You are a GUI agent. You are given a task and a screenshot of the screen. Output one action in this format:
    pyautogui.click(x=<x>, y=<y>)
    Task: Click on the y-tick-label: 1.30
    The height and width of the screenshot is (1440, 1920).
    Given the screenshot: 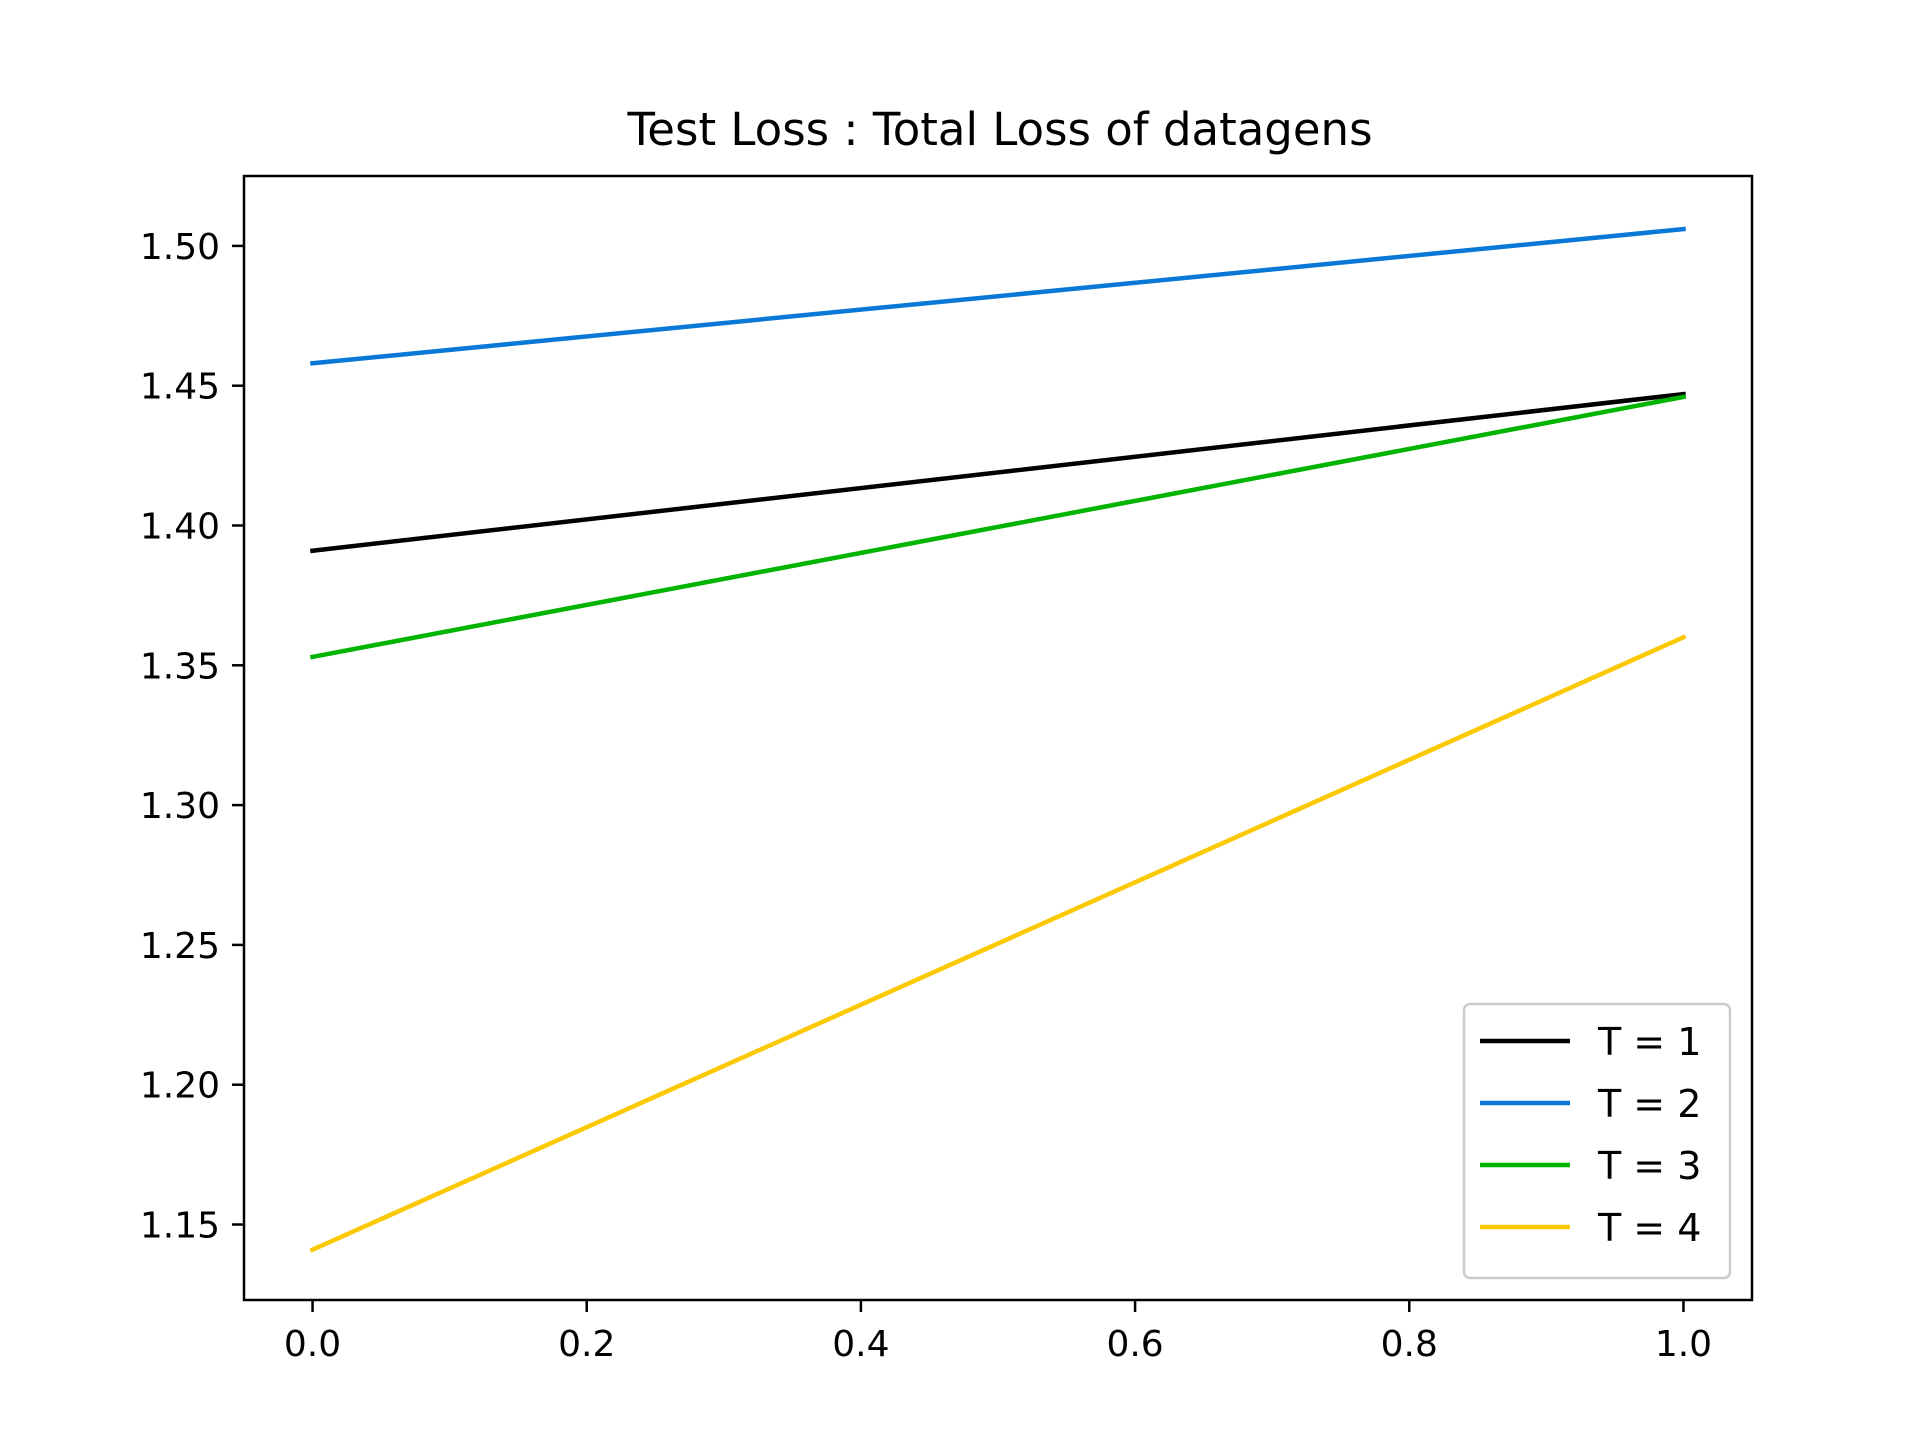 What is the action you would take?
    pyautogui.click(x=180, y=806)
    